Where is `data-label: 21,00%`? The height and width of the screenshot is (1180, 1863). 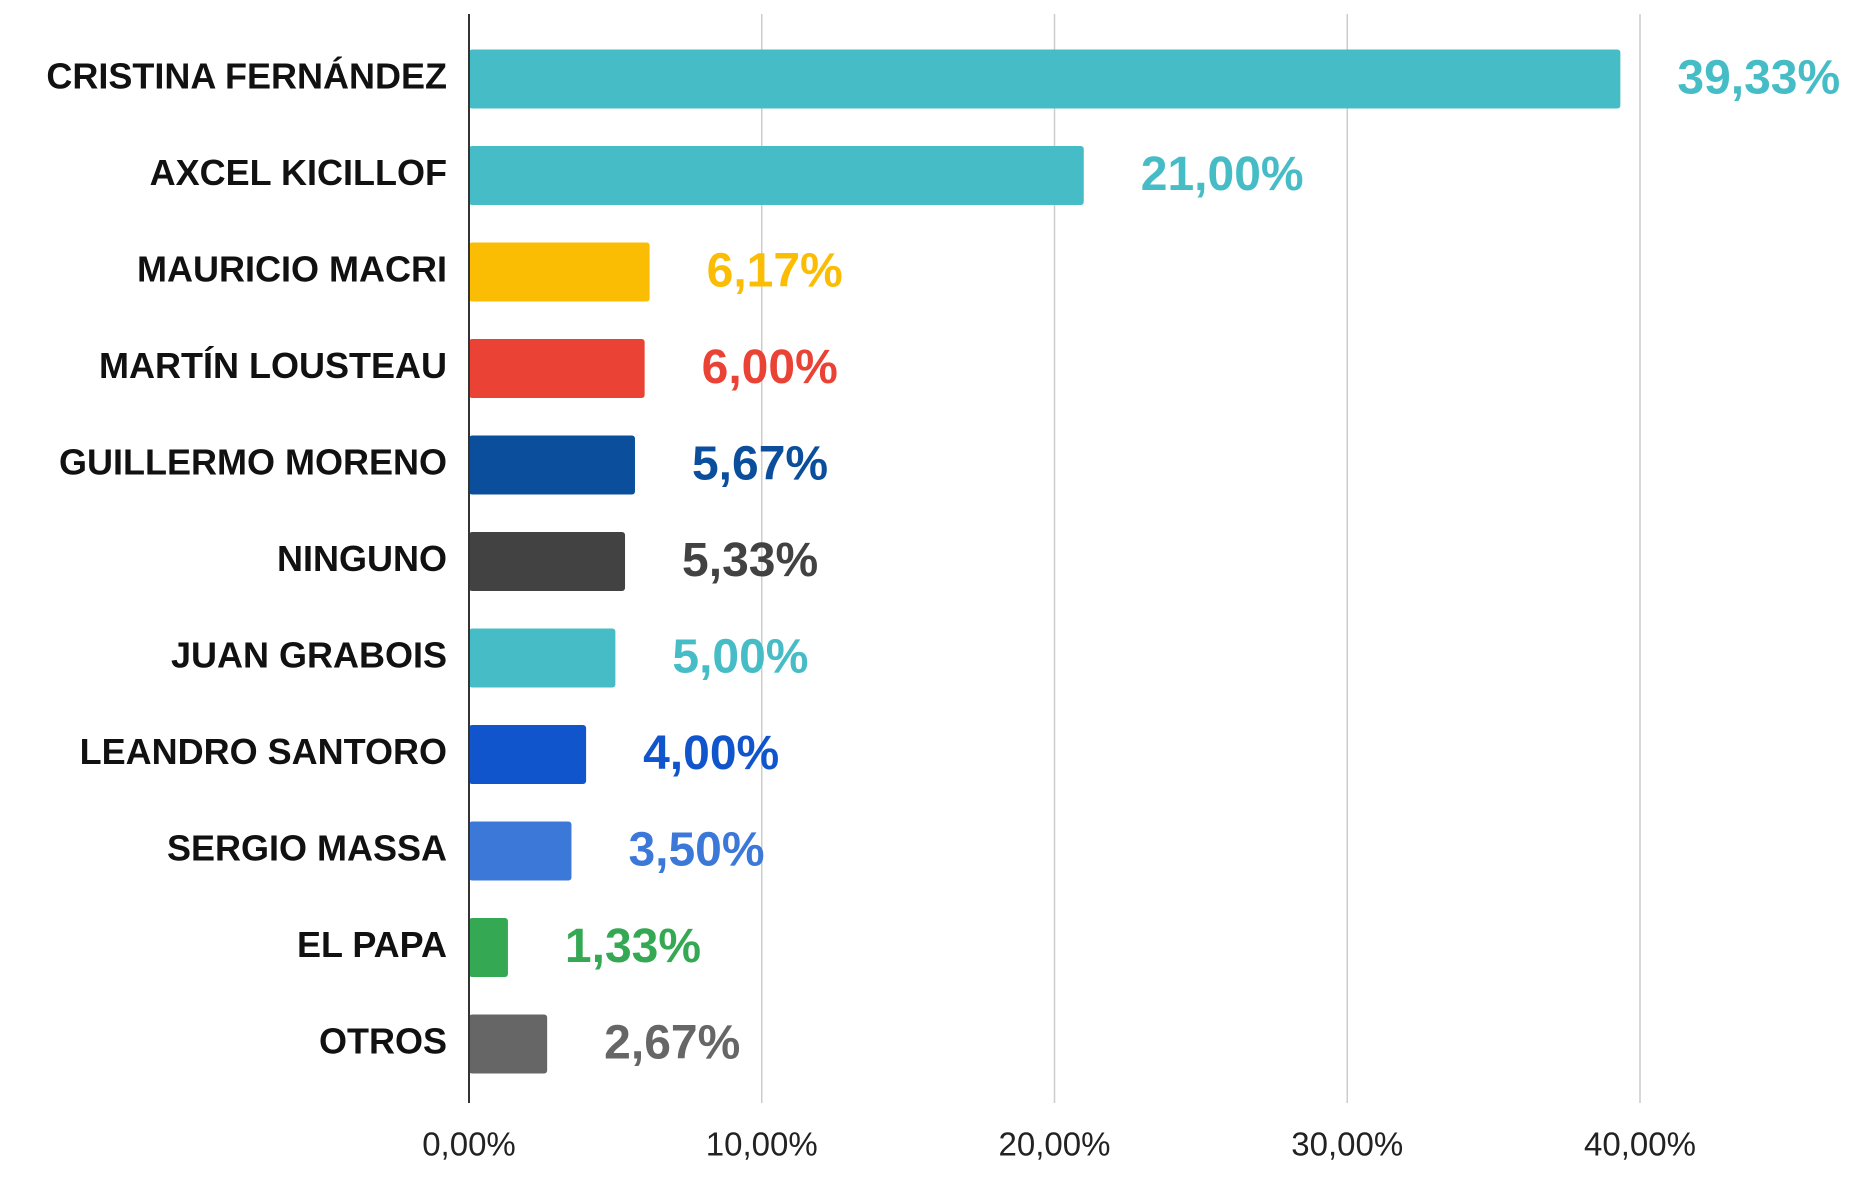 data-label: 21,00% is located at coordinates (1222, 174).